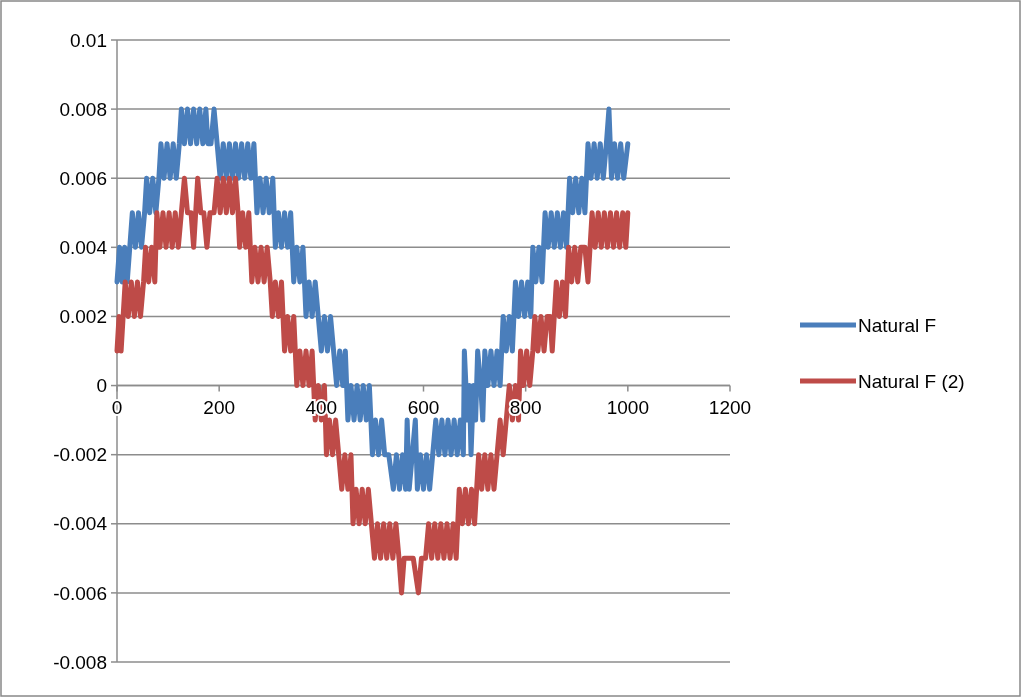 This screenshot has height=698, width=1022. What do you see at coordinates (627, 407) in the screenshot?
I see `x-tick-label: 1000` at bounding box center [627, 407].